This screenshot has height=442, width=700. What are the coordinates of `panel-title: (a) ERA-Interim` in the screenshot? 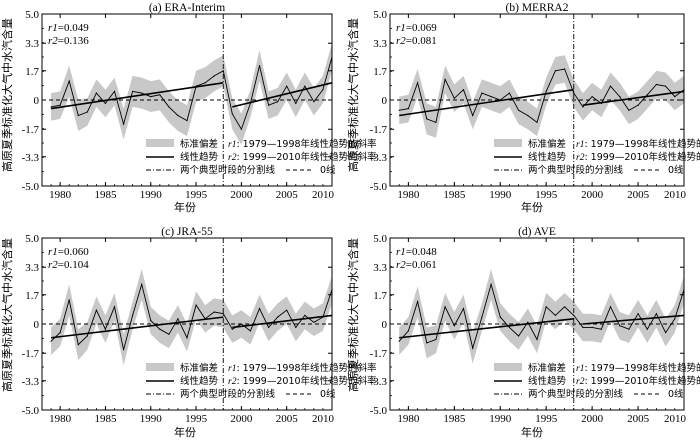 It's located at (187, 8).